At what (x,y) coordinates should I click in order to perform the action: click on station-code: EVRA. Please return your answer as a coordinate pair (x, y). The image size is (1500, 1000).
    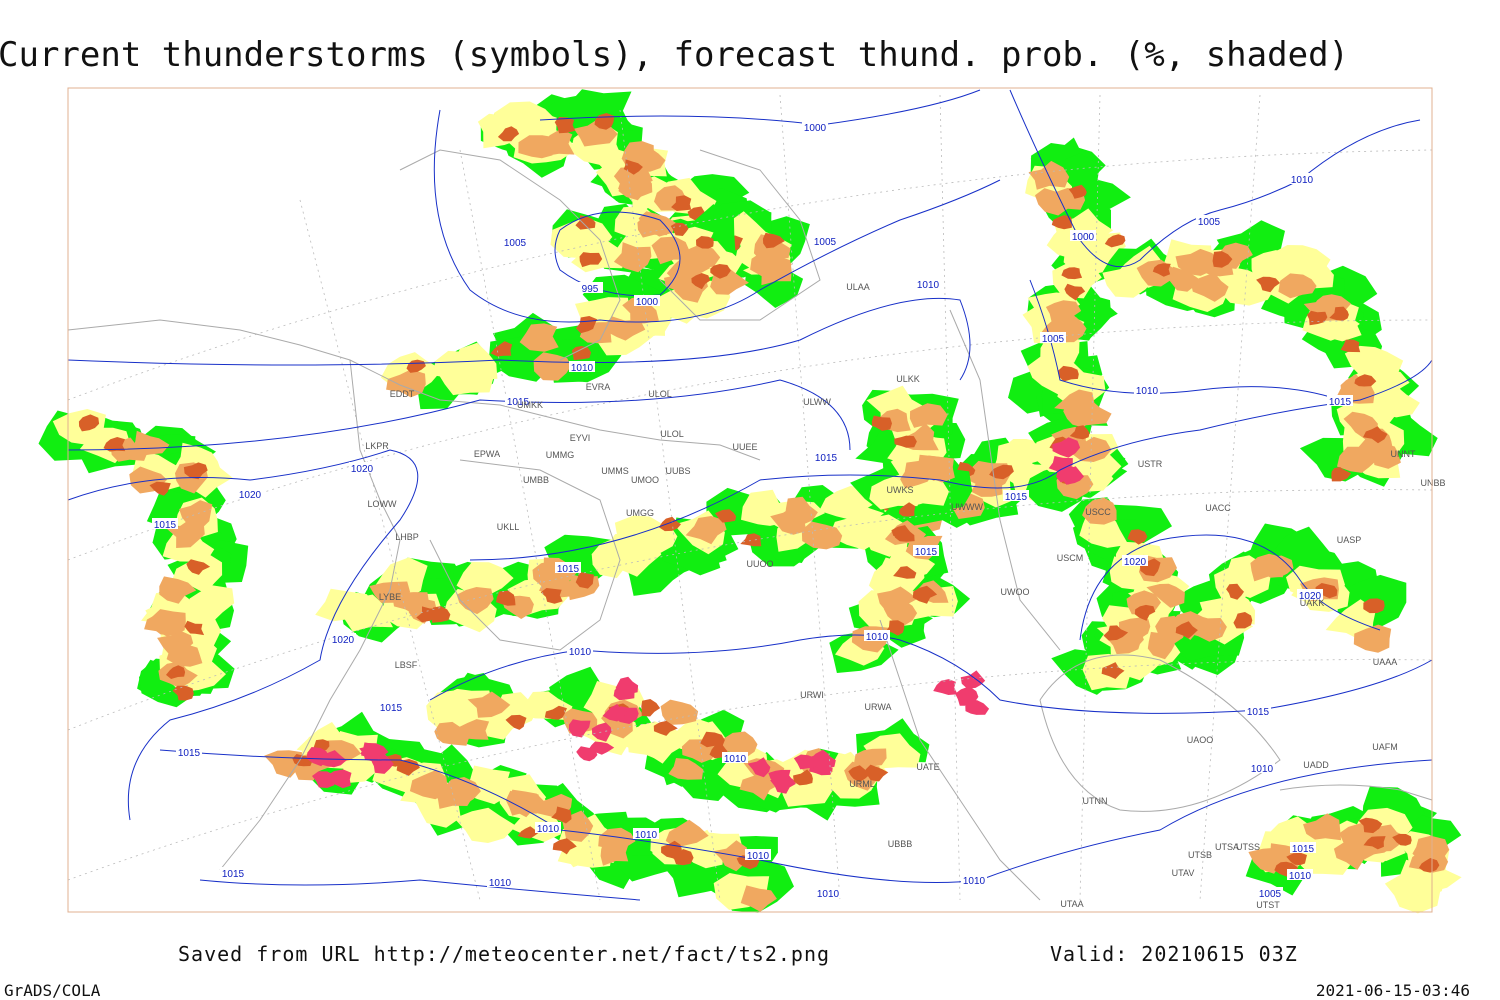
    Looking at the image, I should click on (598, 387).